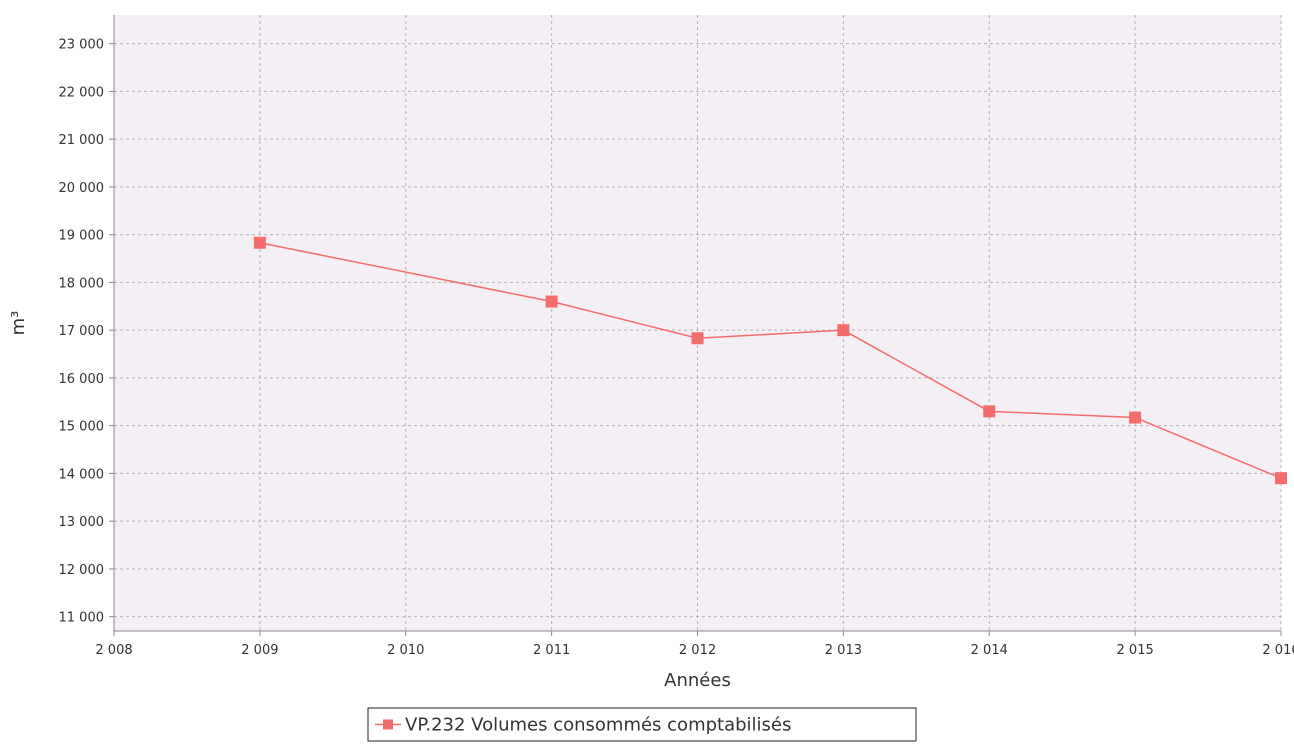 The width and height of the screenshot is (1294, 748). Describe the element at coordinates (82, 283) in the screenshot. I see `y-tick-label: 18 000` at that location.